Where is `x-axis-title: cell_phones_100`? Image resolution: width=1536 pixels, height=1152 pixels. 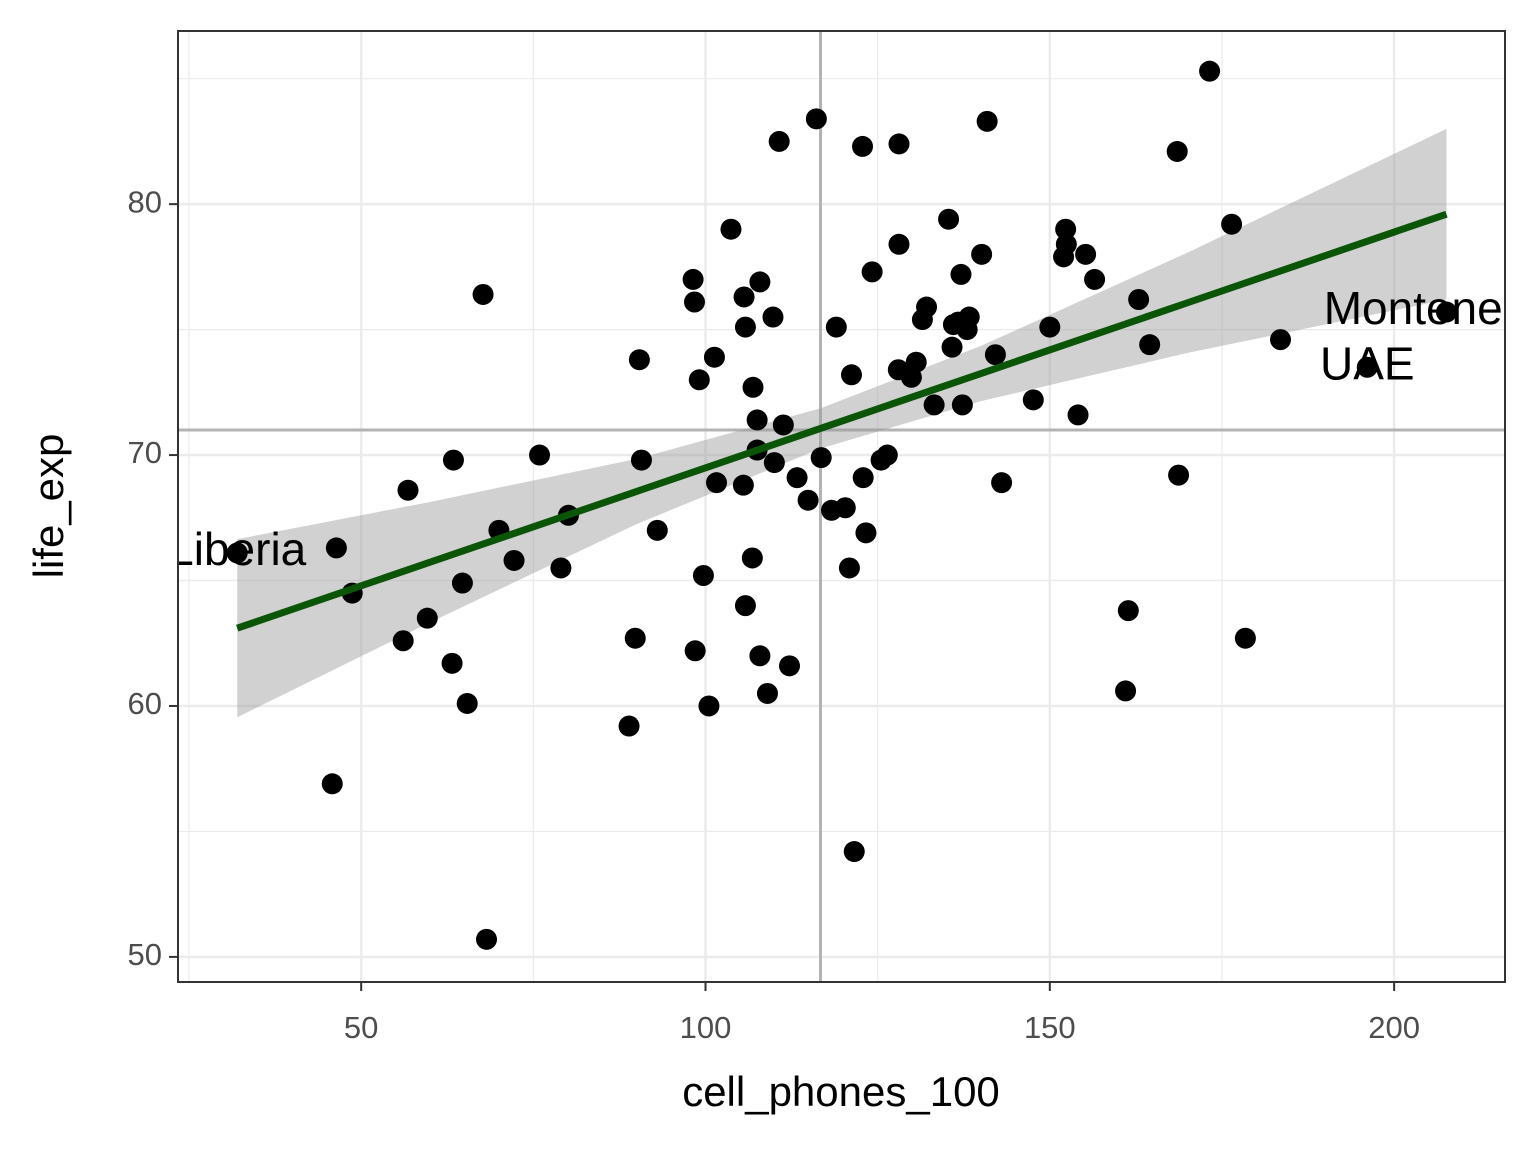 x-axis-title: cell_phones_100 is located at coordinates (841, 1091).